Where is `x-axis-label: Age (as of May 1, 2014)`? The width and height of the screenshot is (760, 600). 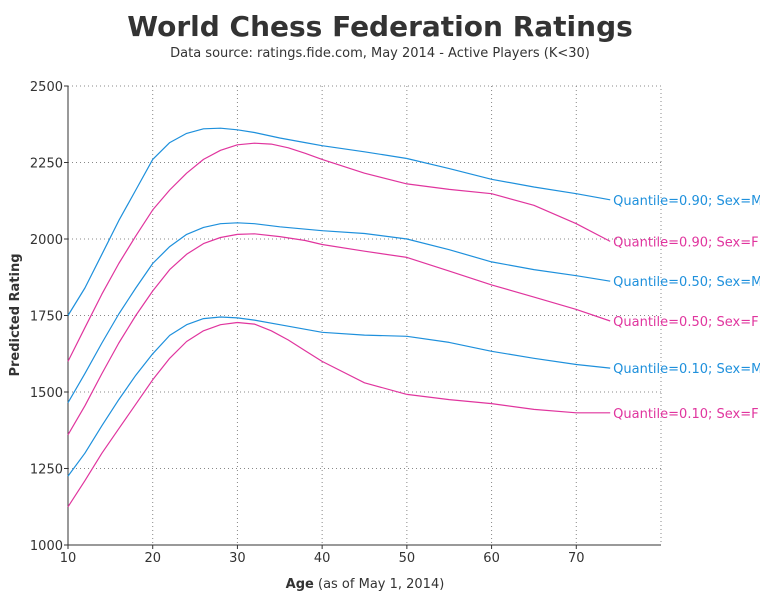 x-axis-label: Age (as of May 1, 2014) is located at coordinates (365, 584).